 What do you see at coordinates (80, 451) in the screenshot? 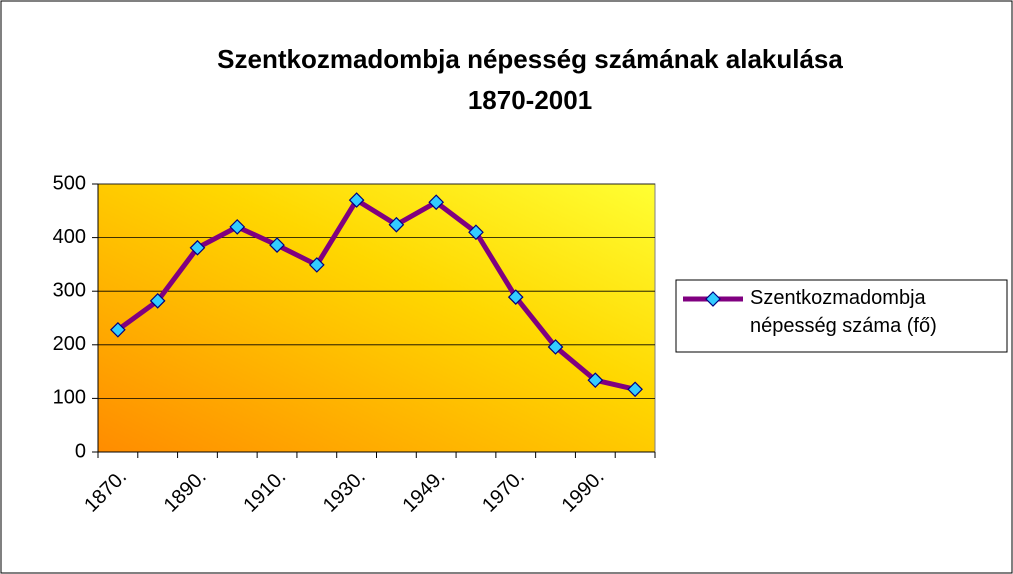
I see `y-tick-label: 0` at bounding box center [80, 451].